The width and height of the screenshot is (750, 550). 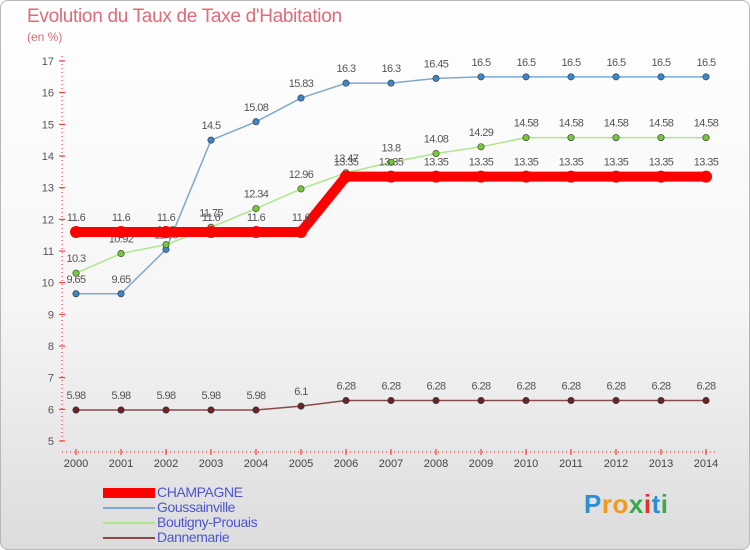 I want to click on data-label-goussainville: 14.5, so click(x=210, y=126).